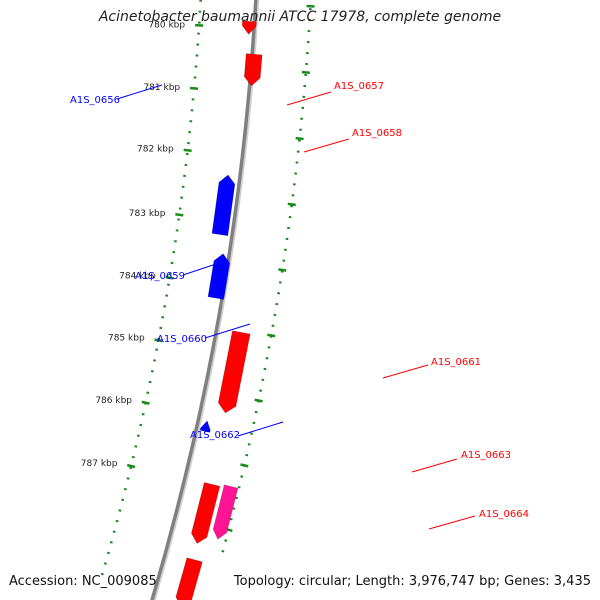 Image resolution: width=600 pixels, height=600 pixels. What do you see at coordinates (147, 214) in the screenshot?
I see `kbp-tick-label: 783 kbp` at bounding box center [147, 214].